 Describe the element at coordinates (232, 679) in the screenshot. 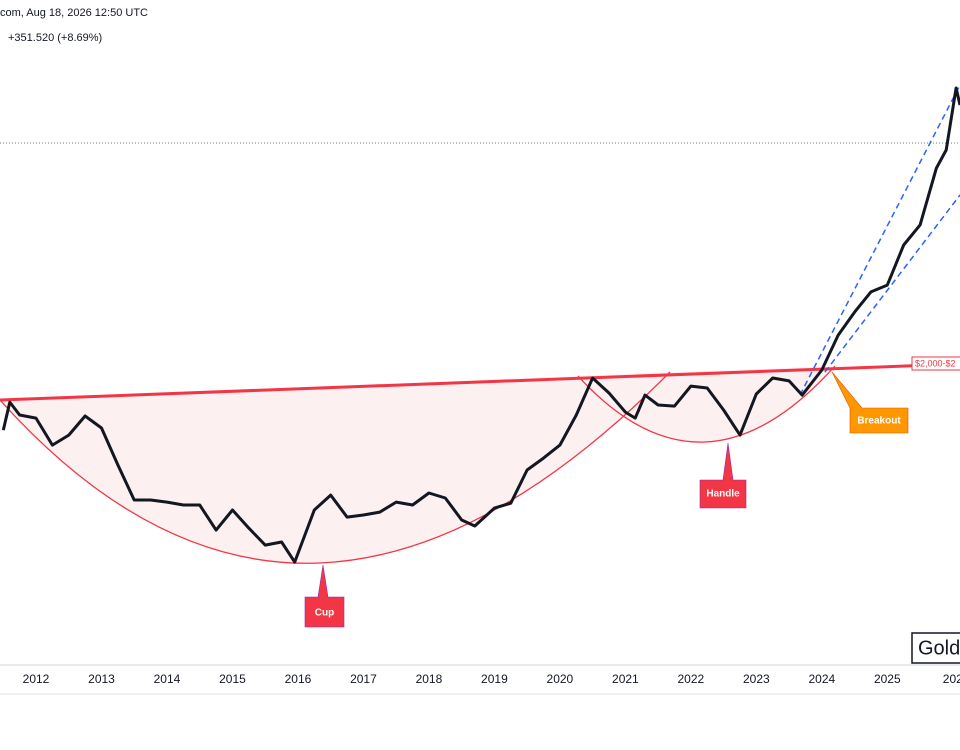

I see `x-tick-label: 2015` at that location.